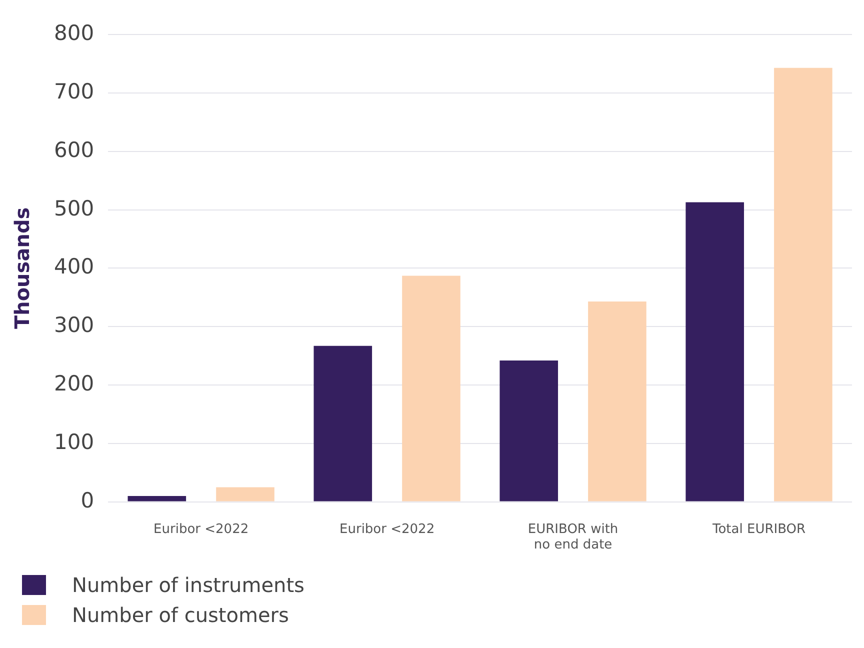 The height and width of the screenshot is (648, 864). Describe the element at coordinates (22, 268) in the screenshot. I see `y-axis-title: Thousands` at that location.